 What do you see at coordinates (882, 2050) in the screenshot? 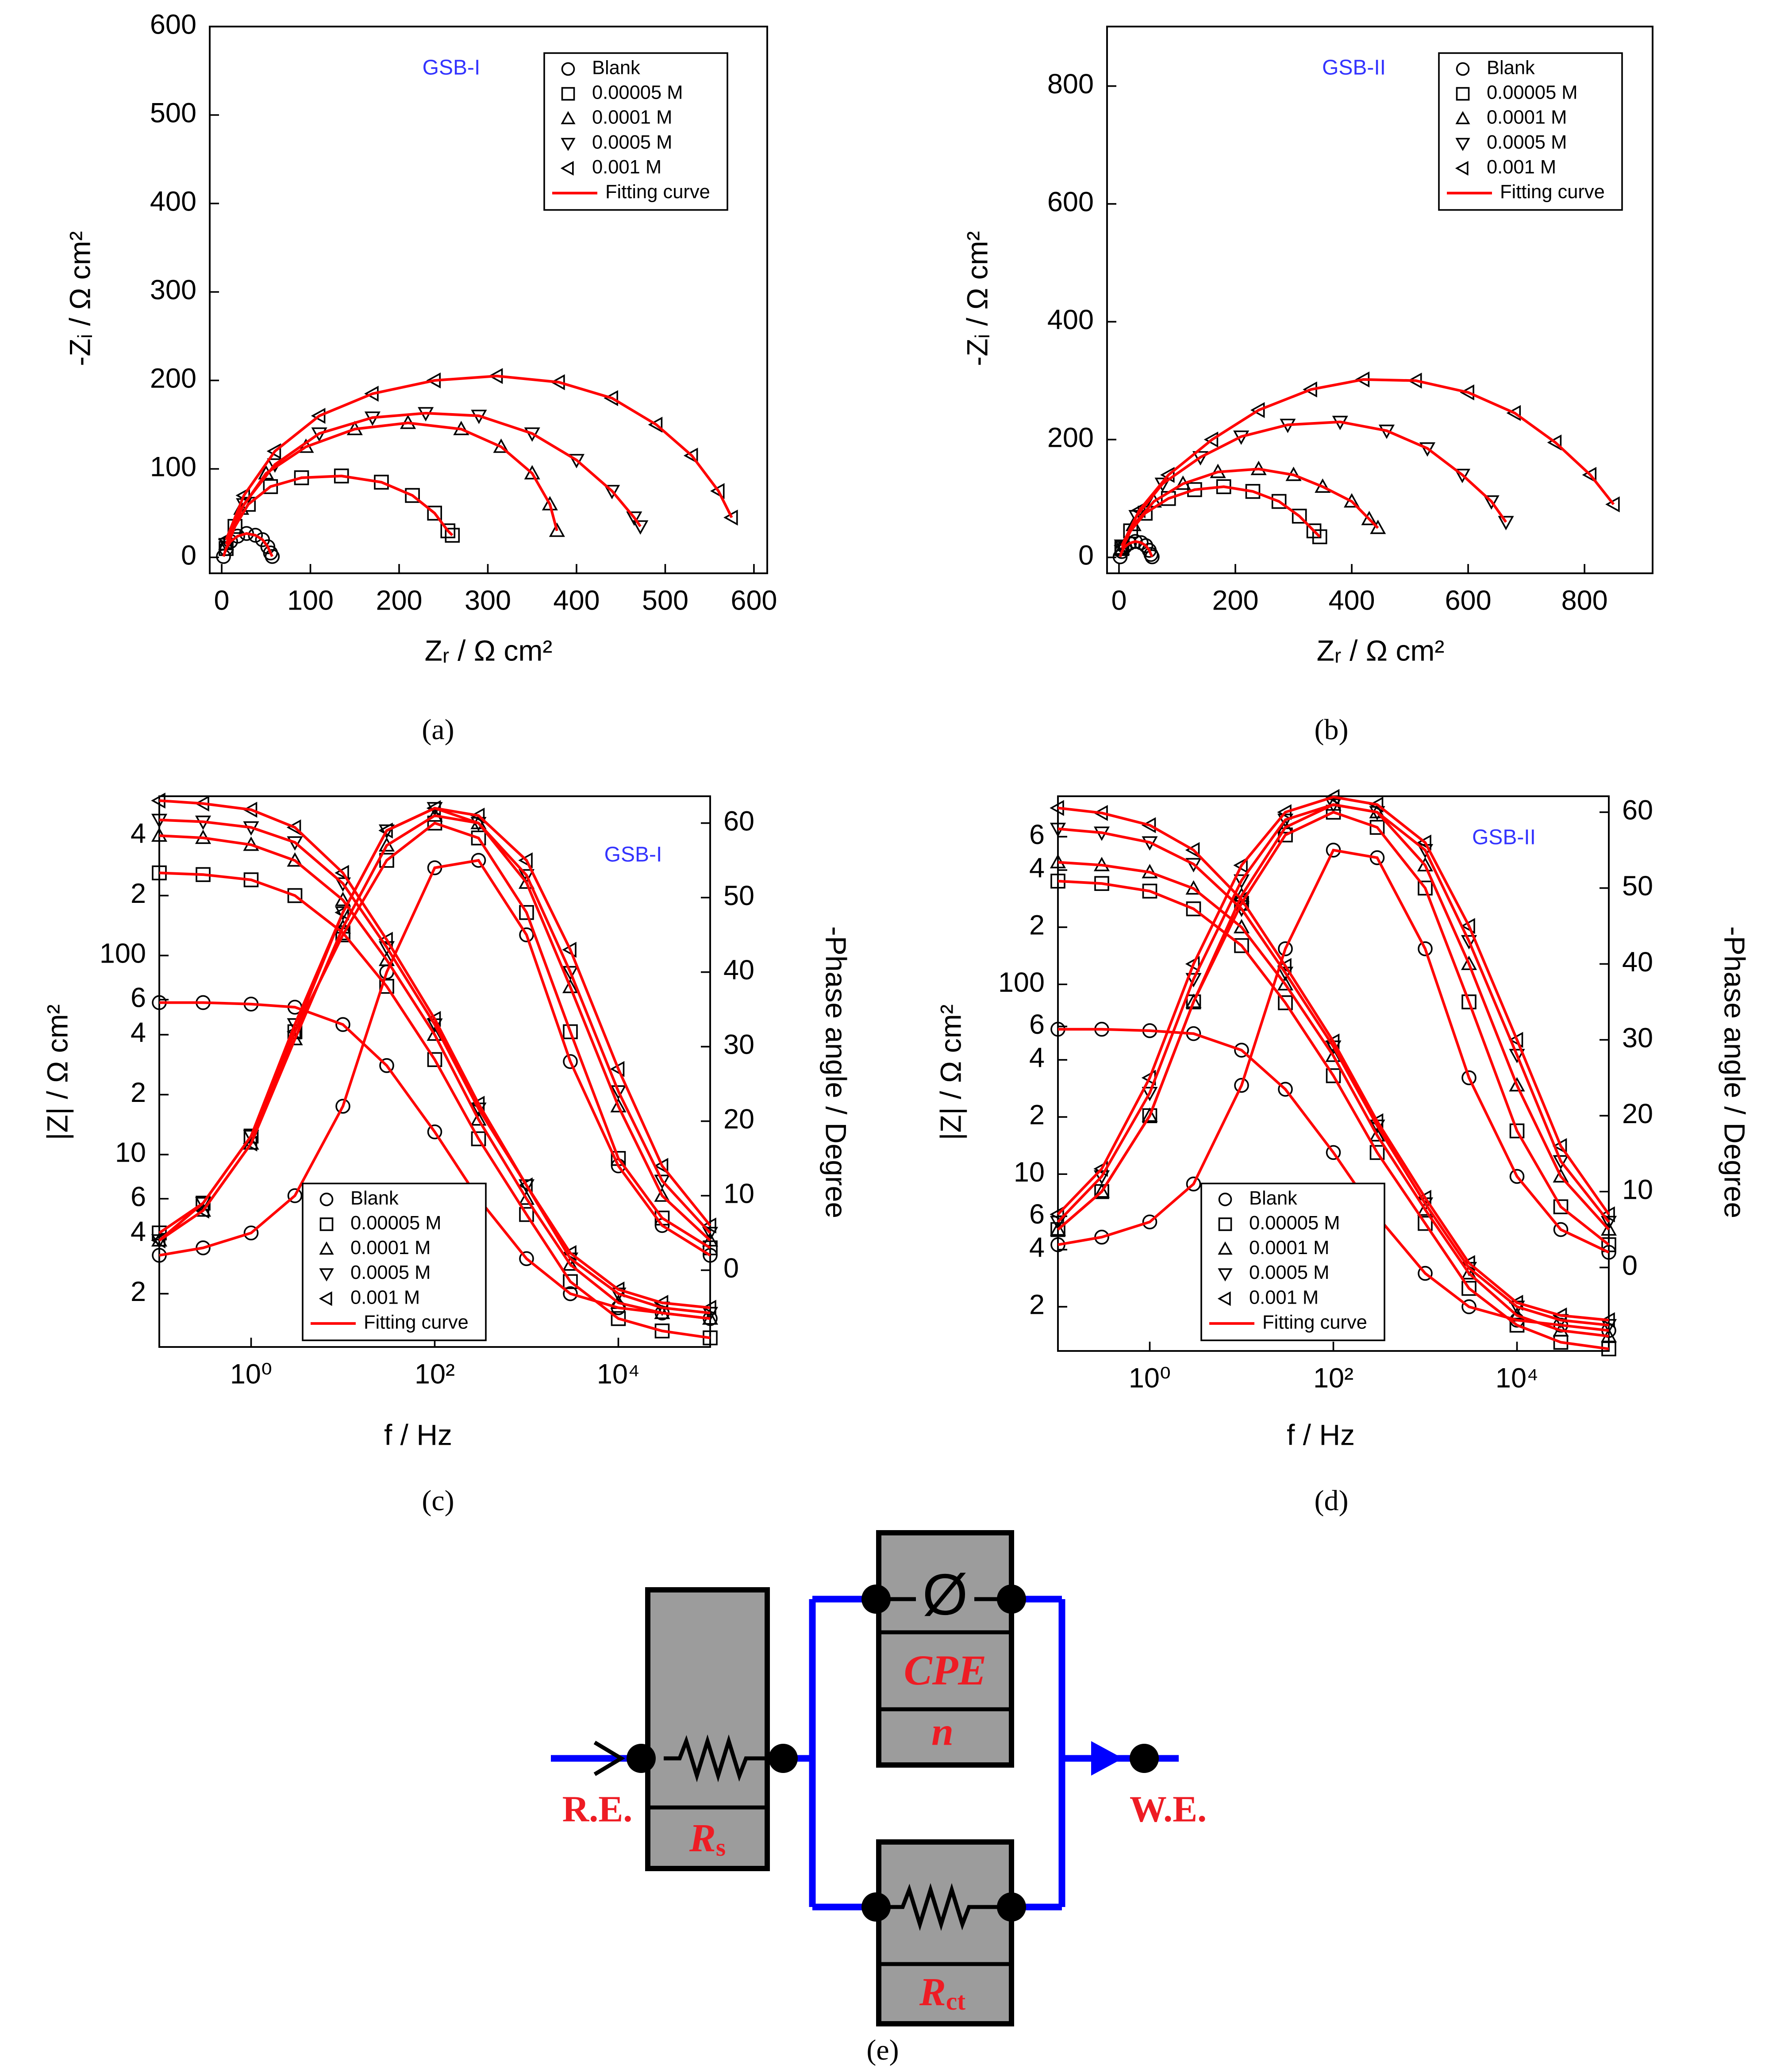
I see `panel-label: (e)` at bounding box center [882, 2050].